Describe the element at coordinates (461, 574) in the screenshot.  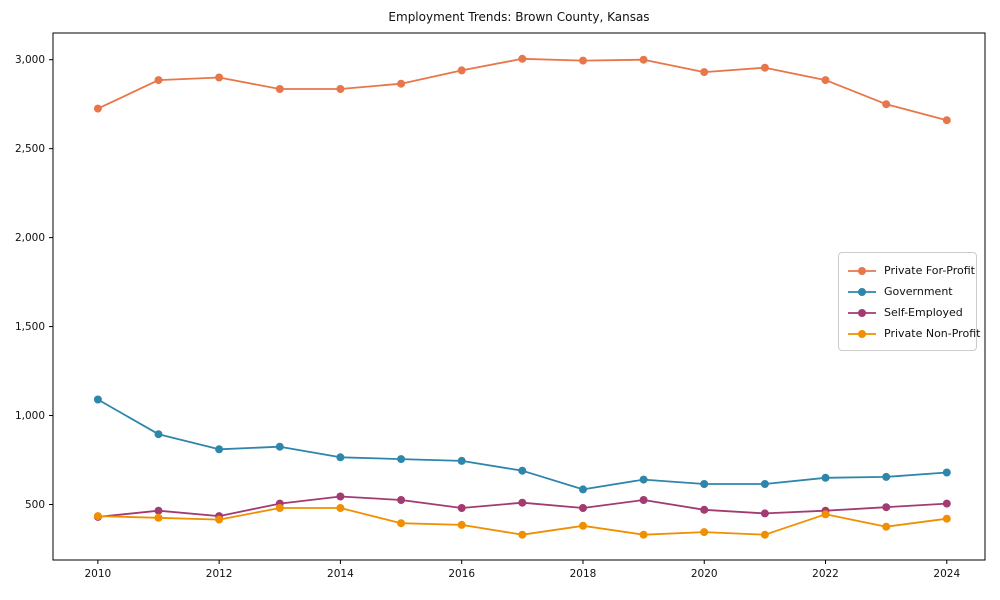
I see `x-tick-label: 2016` at that location.